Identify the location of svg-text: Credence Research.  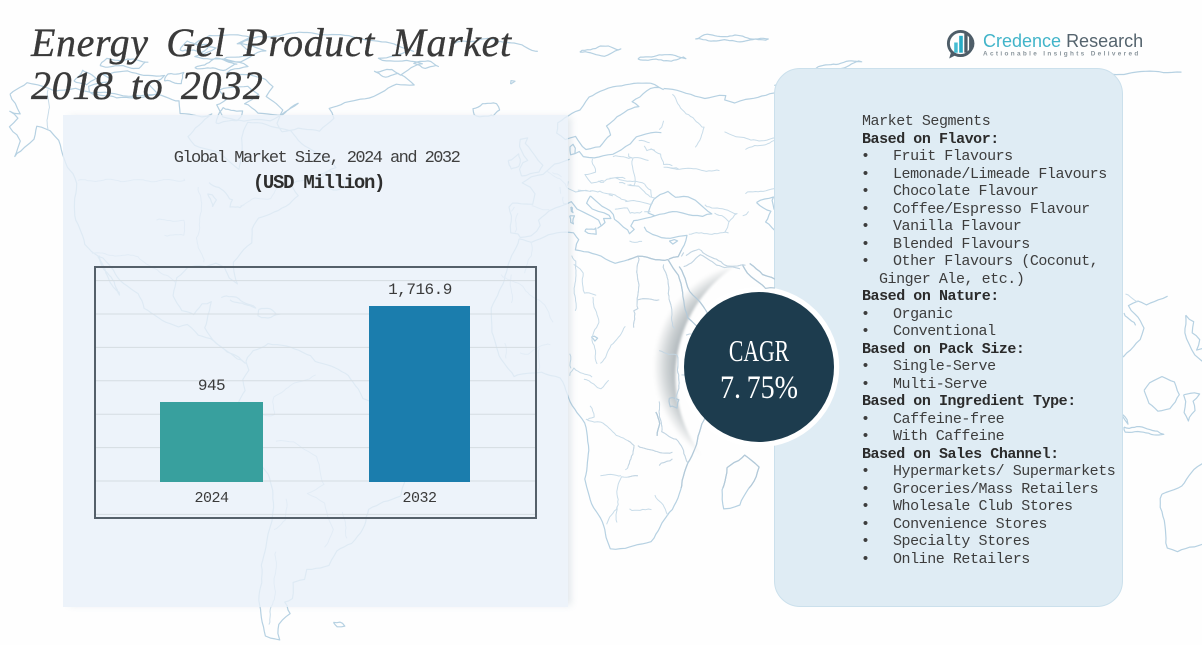
(1063, 41).